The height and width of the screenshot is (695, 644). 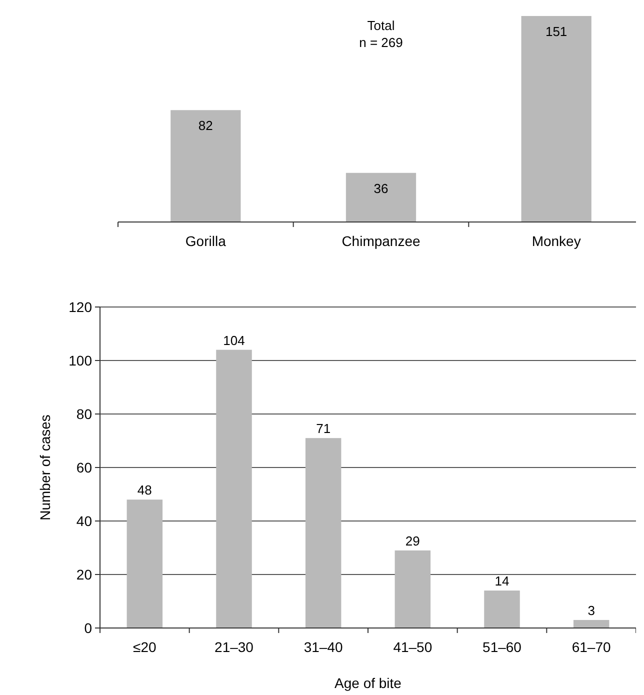 What do you see at coordinates (84, 521) in the screenshot?
I see `y-tick-label: 40` at bounding box center [84, 521].